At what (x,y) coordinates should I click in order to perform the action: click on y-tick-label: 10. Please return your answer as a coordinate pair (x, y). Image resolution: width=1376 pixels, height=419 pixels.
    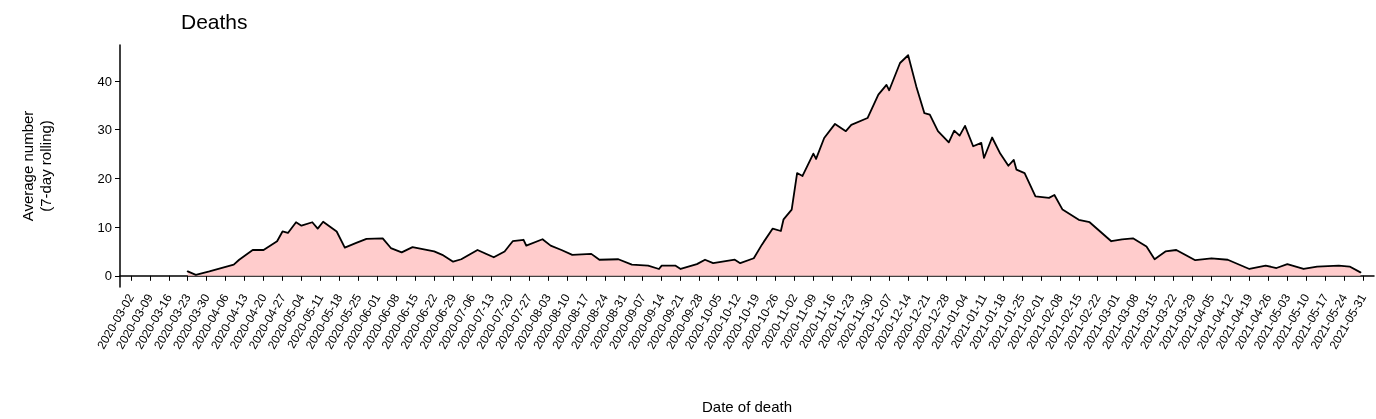
    Looking at the image, I should click on (104, 227).